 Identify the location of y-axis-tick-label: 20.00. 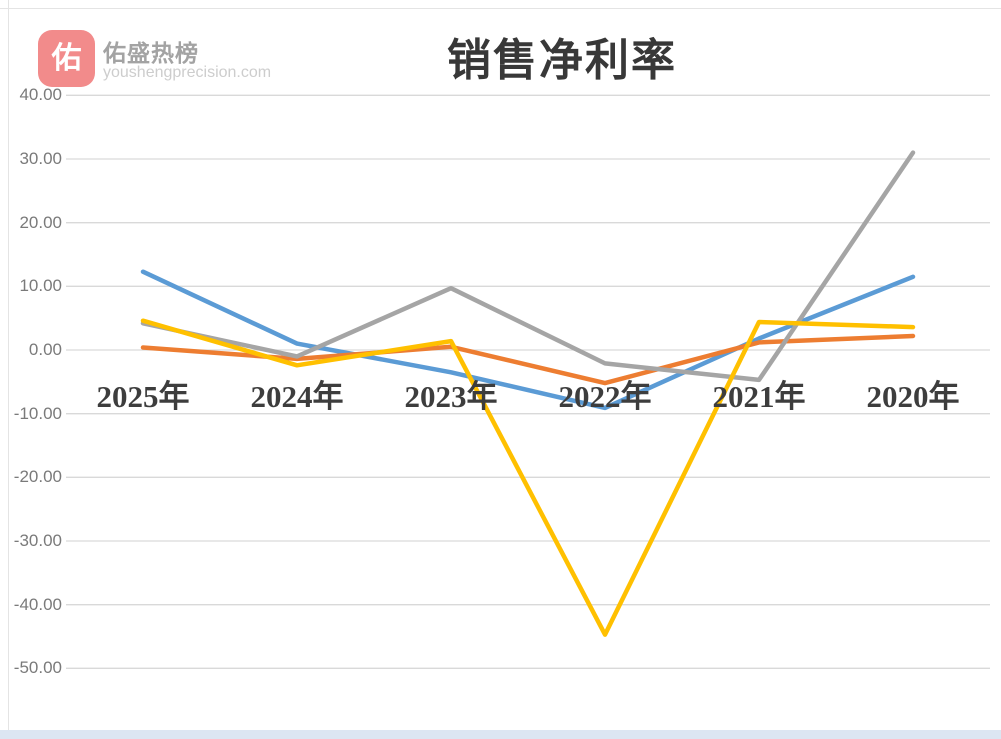
(40, 222).